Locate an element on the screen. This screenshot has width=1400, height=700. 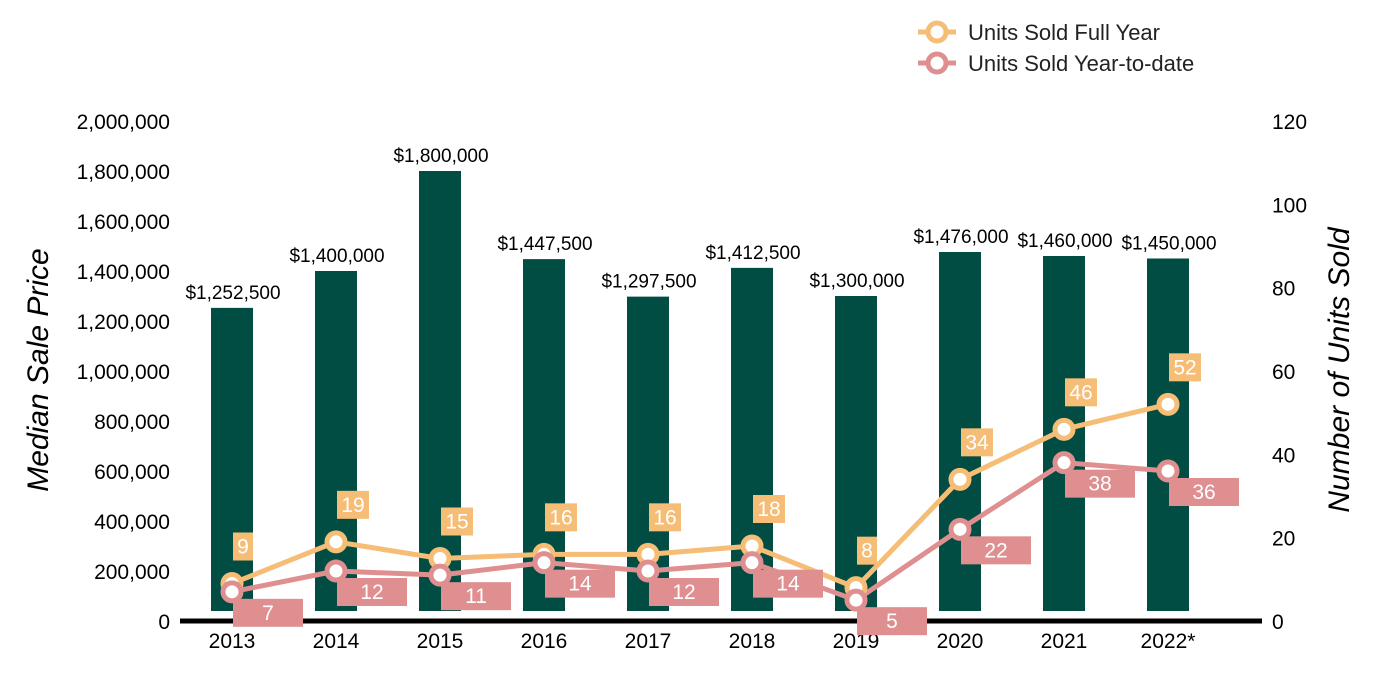
ytd-value-label: 7 is located at coordinates (268, 613).